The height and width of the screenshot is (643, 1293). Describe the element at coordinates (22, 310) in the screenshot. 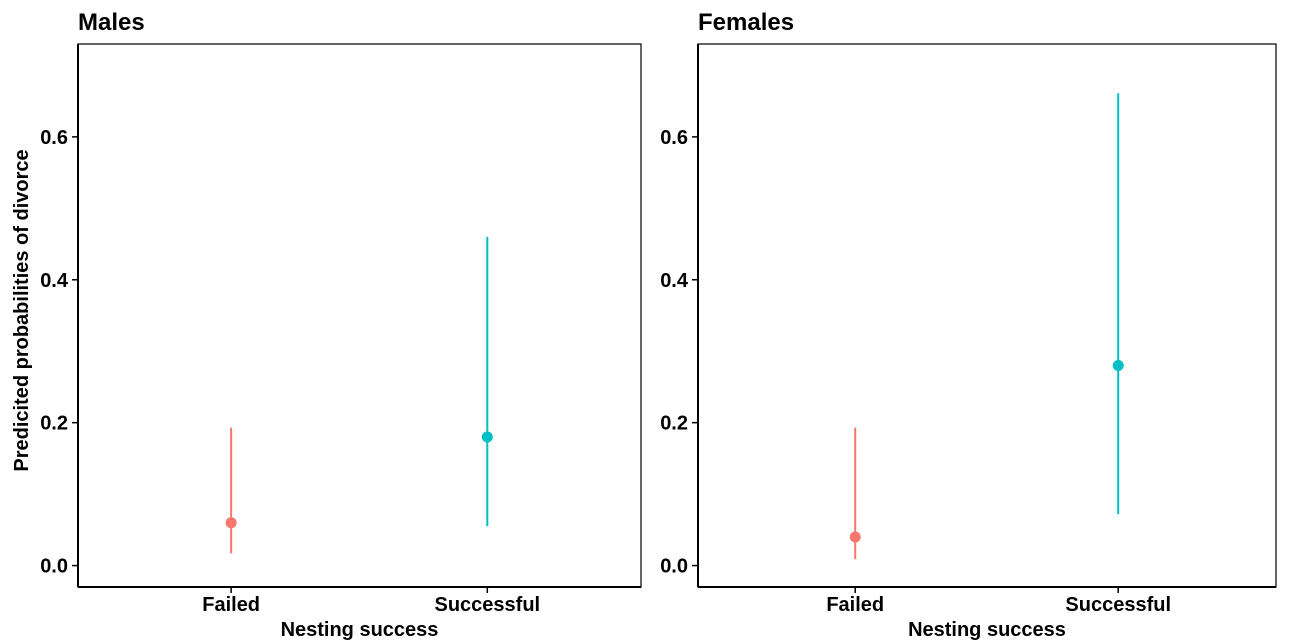

I see `y-axis-title: Predicited probabilities of divorce` at that location.